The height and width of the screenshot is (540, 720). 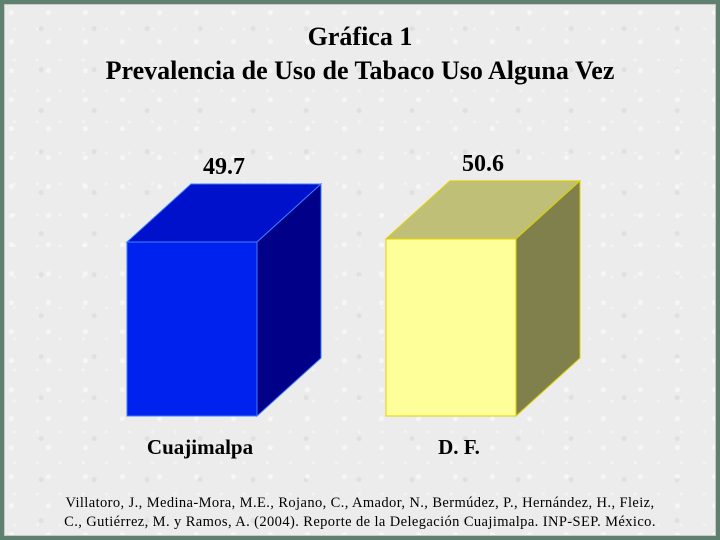 What do you see at coordinates (200, 447) in the screenshot?
I see `category-label-cuajimalpa: Cuajimalpa` at bounding box center [200, 447].